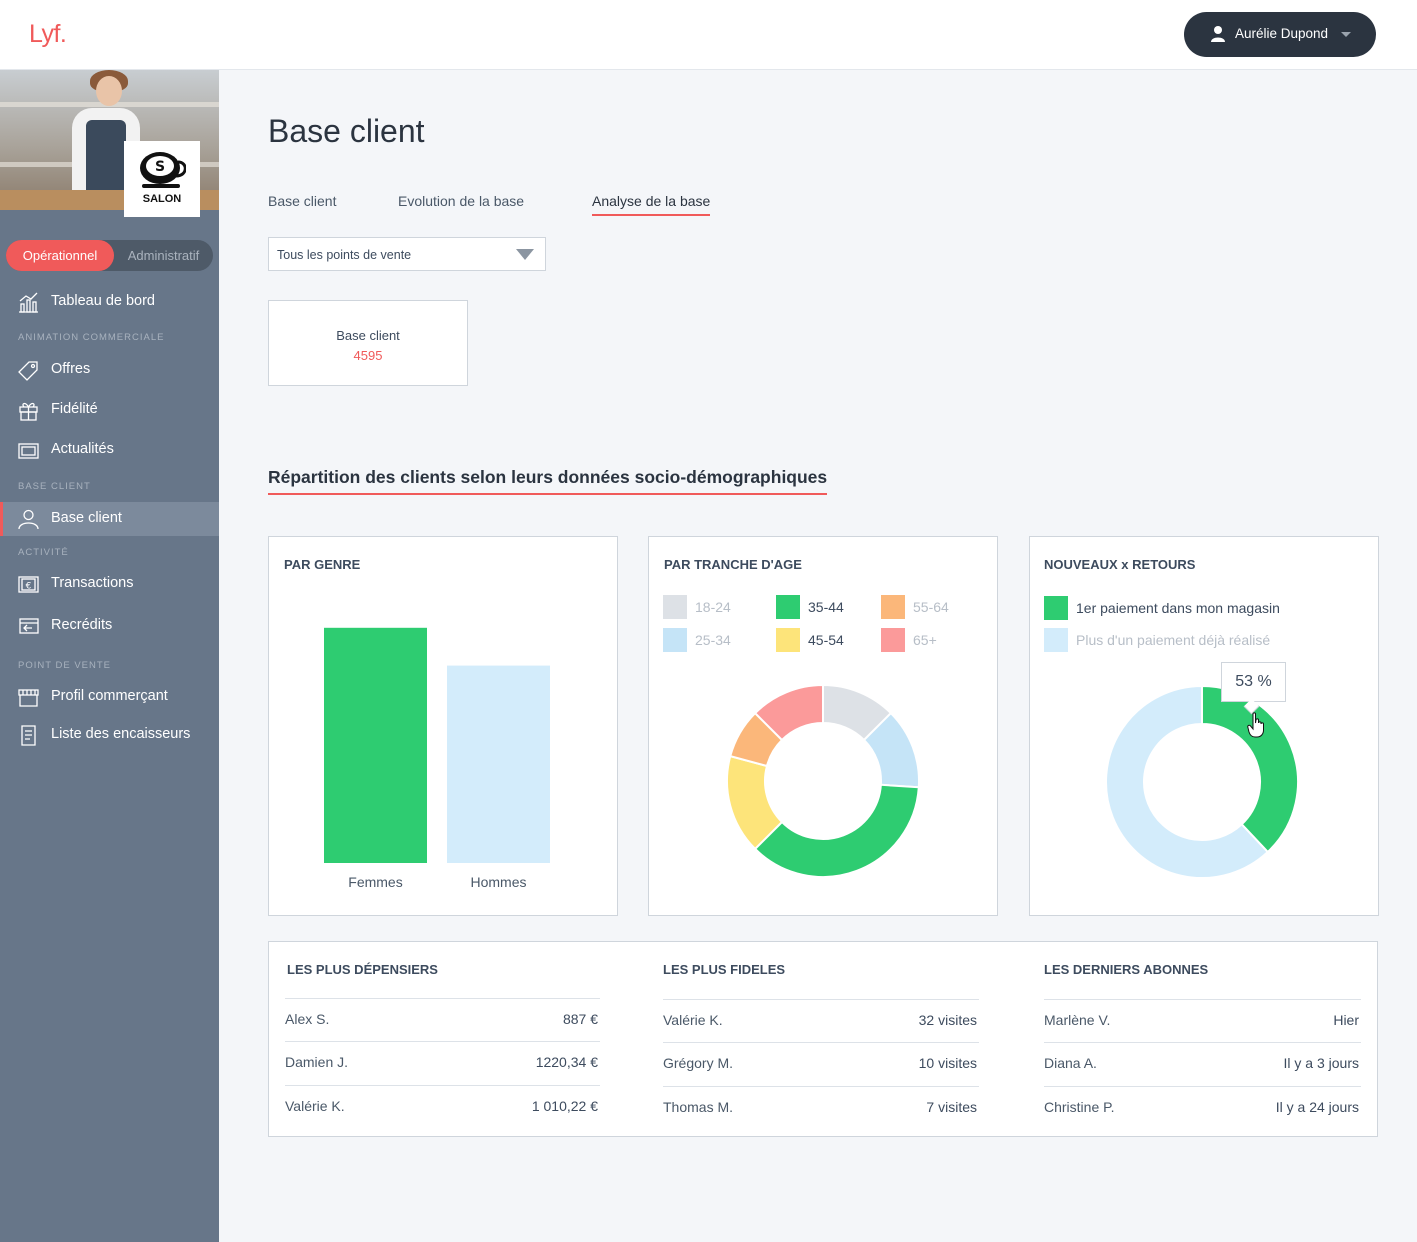 This screenshot has width=1417, height=1242. Describe the element at coordinates (28, 451) in the screenshot. I see `news-icon` at that location.